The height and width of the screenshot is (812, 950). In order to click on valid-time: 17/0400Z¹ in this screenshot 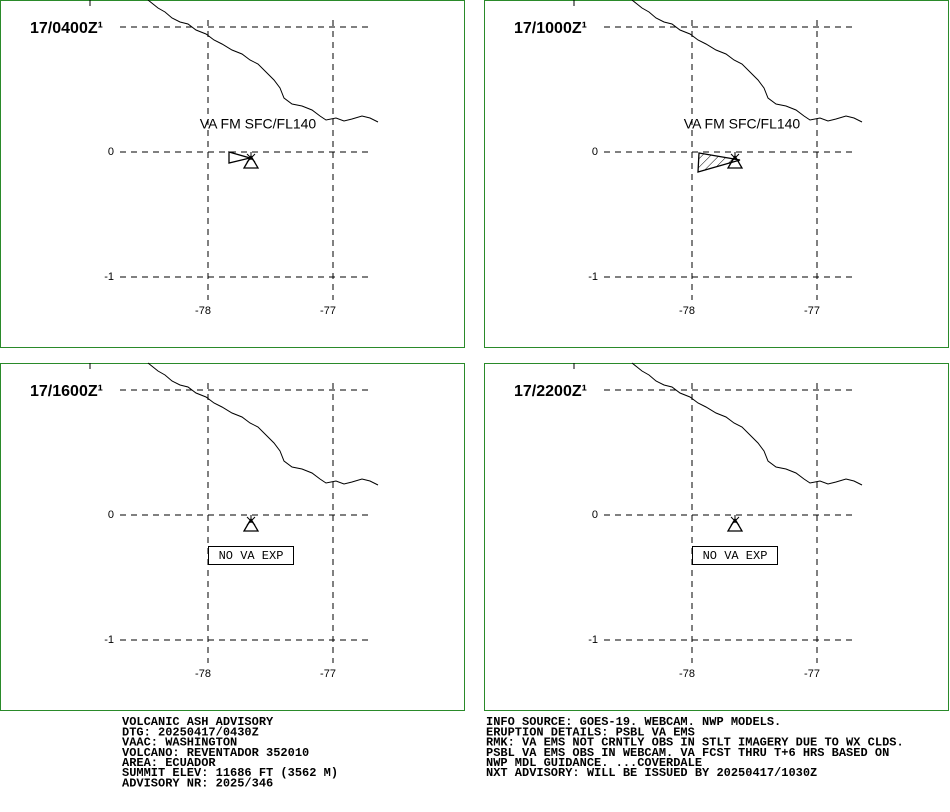, I will do `click(66, 28)`.